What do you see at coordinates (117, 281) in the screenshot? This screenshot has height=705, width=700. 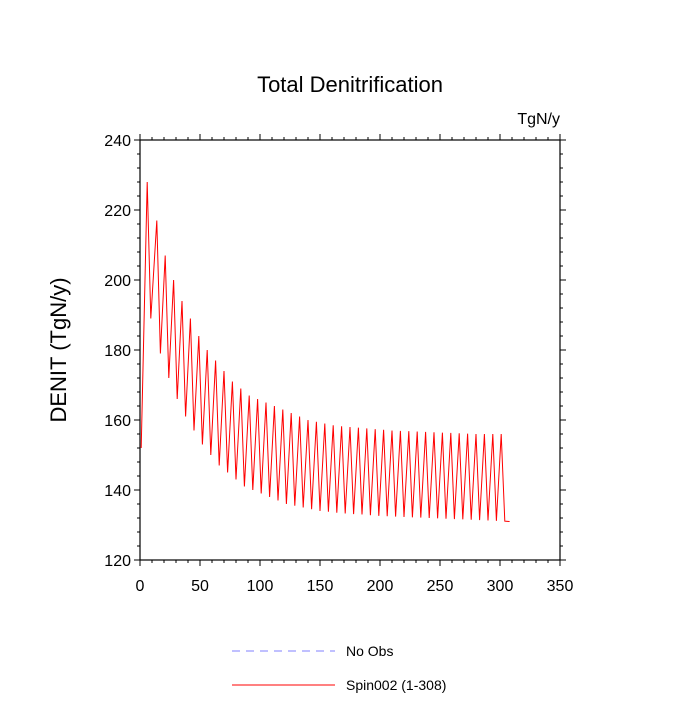 I see `y-tick-label: 200` at bounding box center [117, 281].